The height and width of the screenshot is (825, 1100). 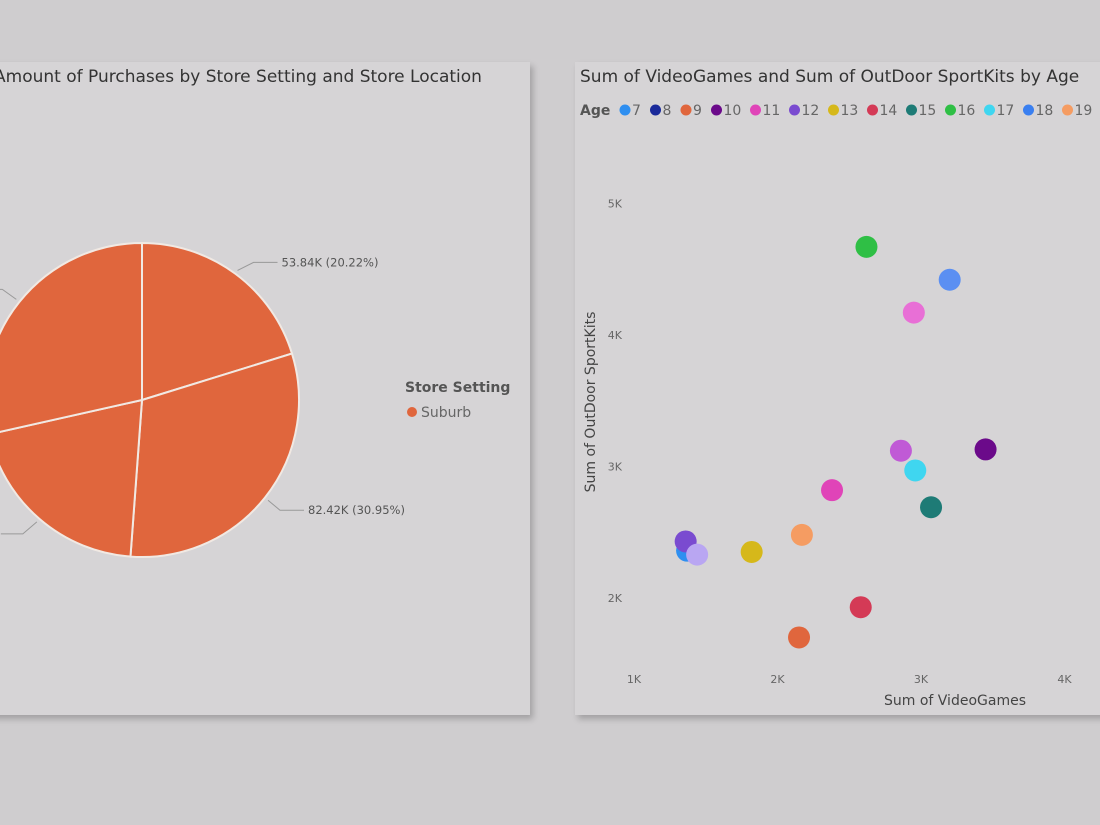 What do you see at coordinates (811, 111) in the screenshot?
I see `age-legend-item-12: 12` at bounding box center [811, 111].